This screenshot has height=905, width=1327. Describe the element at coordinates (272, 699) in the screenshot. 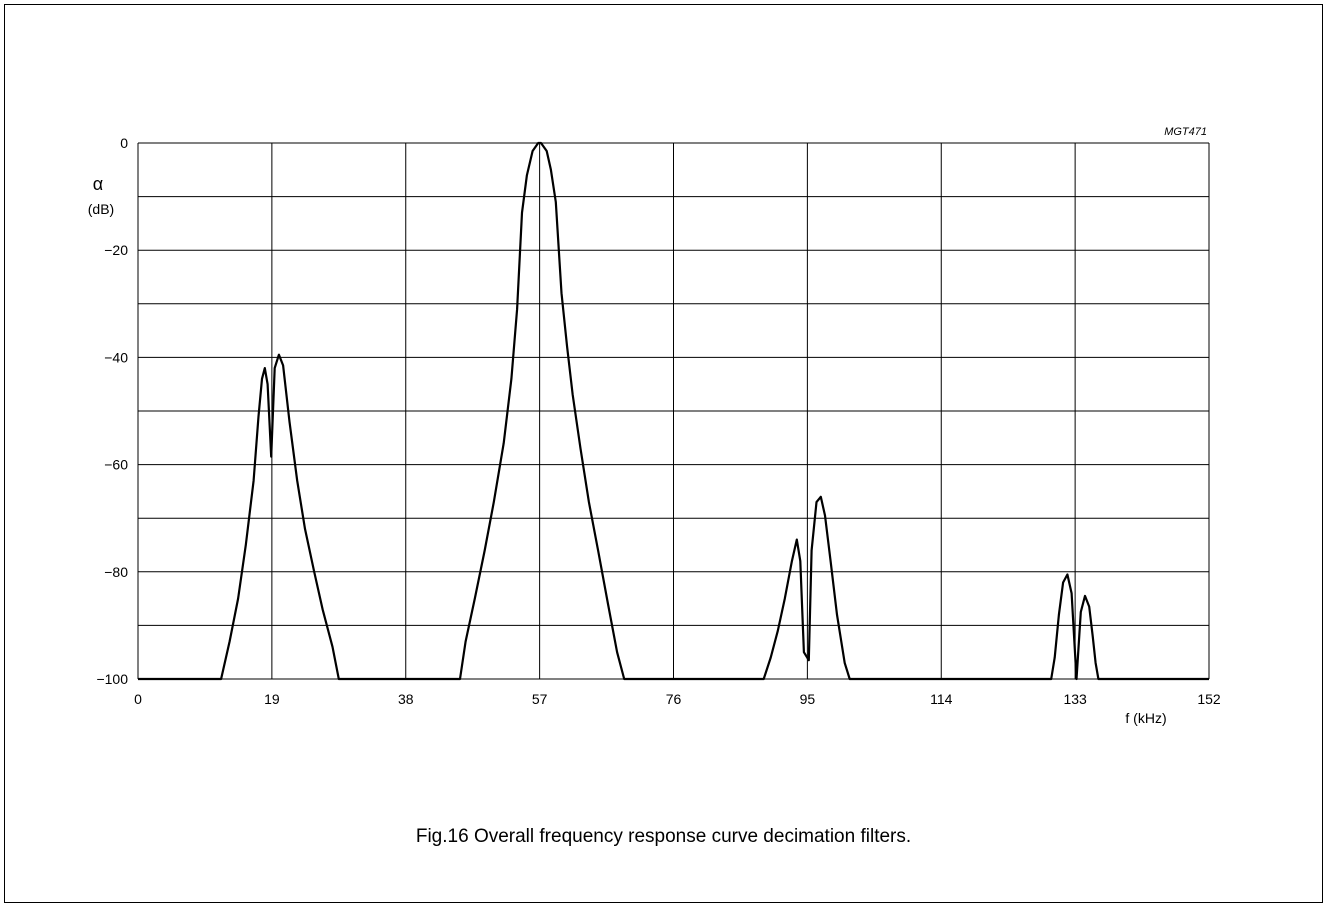

I see `x-tick-label: 19` at that location.